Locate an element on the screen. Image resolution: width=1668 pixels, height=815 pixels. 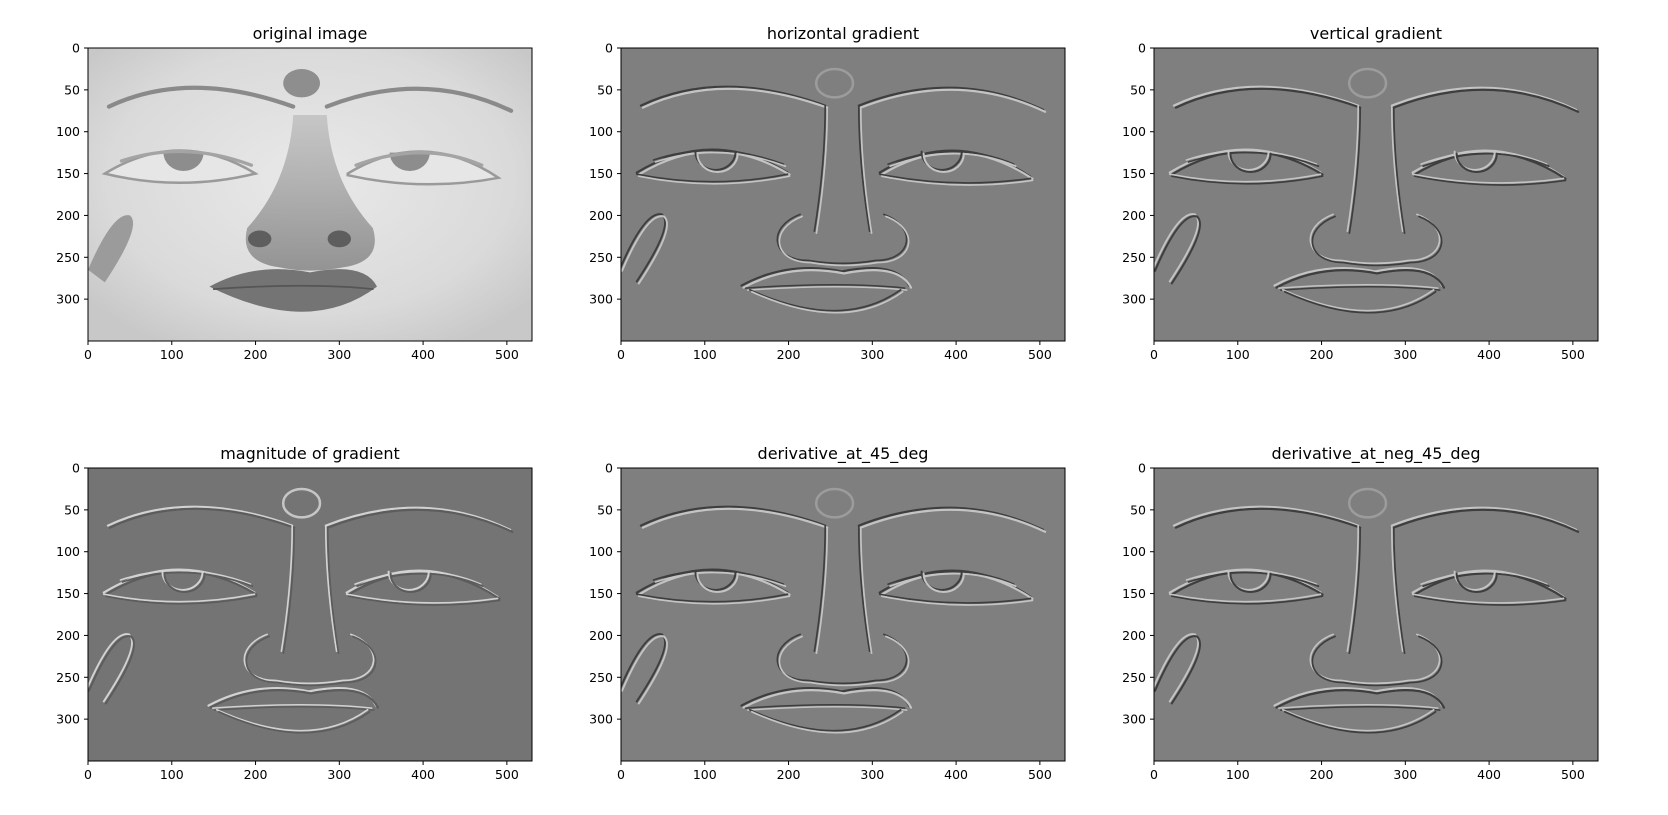
iris-left-shadow is located at coordinates (717, 162).